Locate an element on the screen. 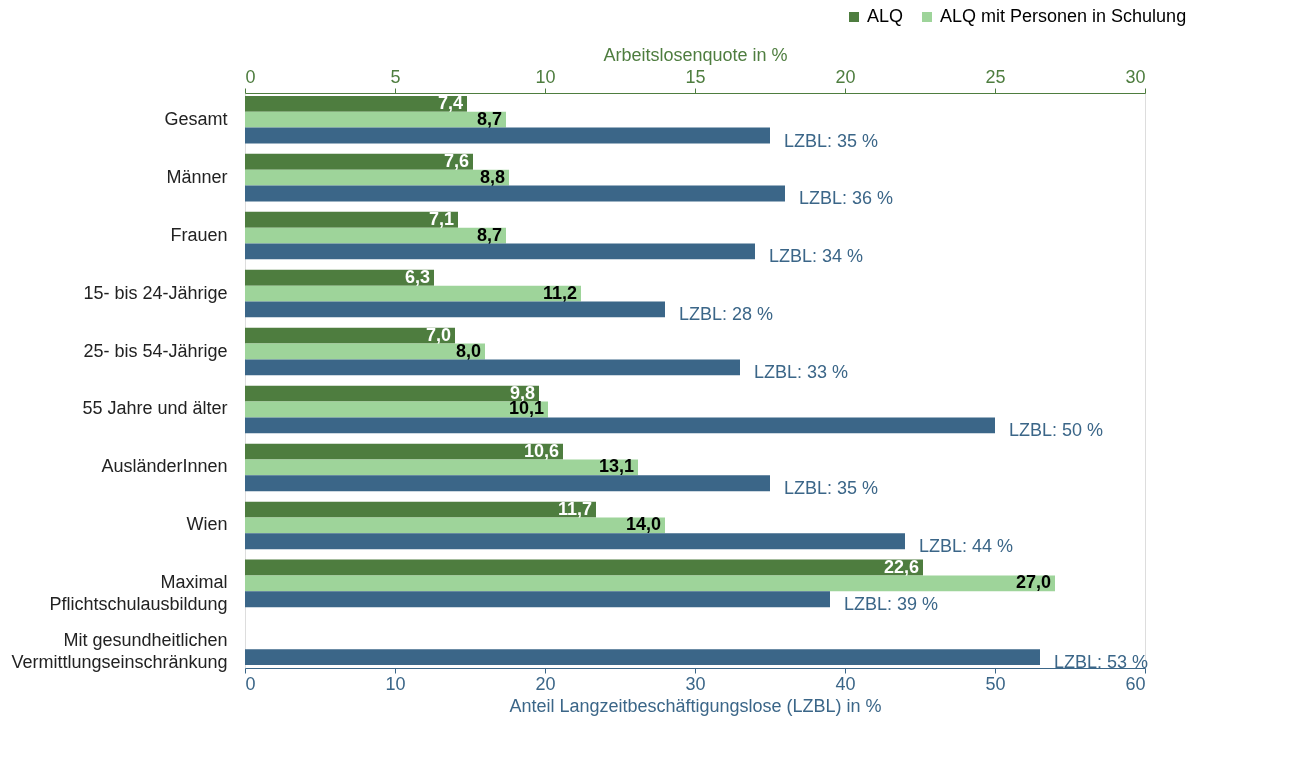 This screenshot has width=1296, height=769. x2-tick-label: 10 is located at coordinates (545, 76).